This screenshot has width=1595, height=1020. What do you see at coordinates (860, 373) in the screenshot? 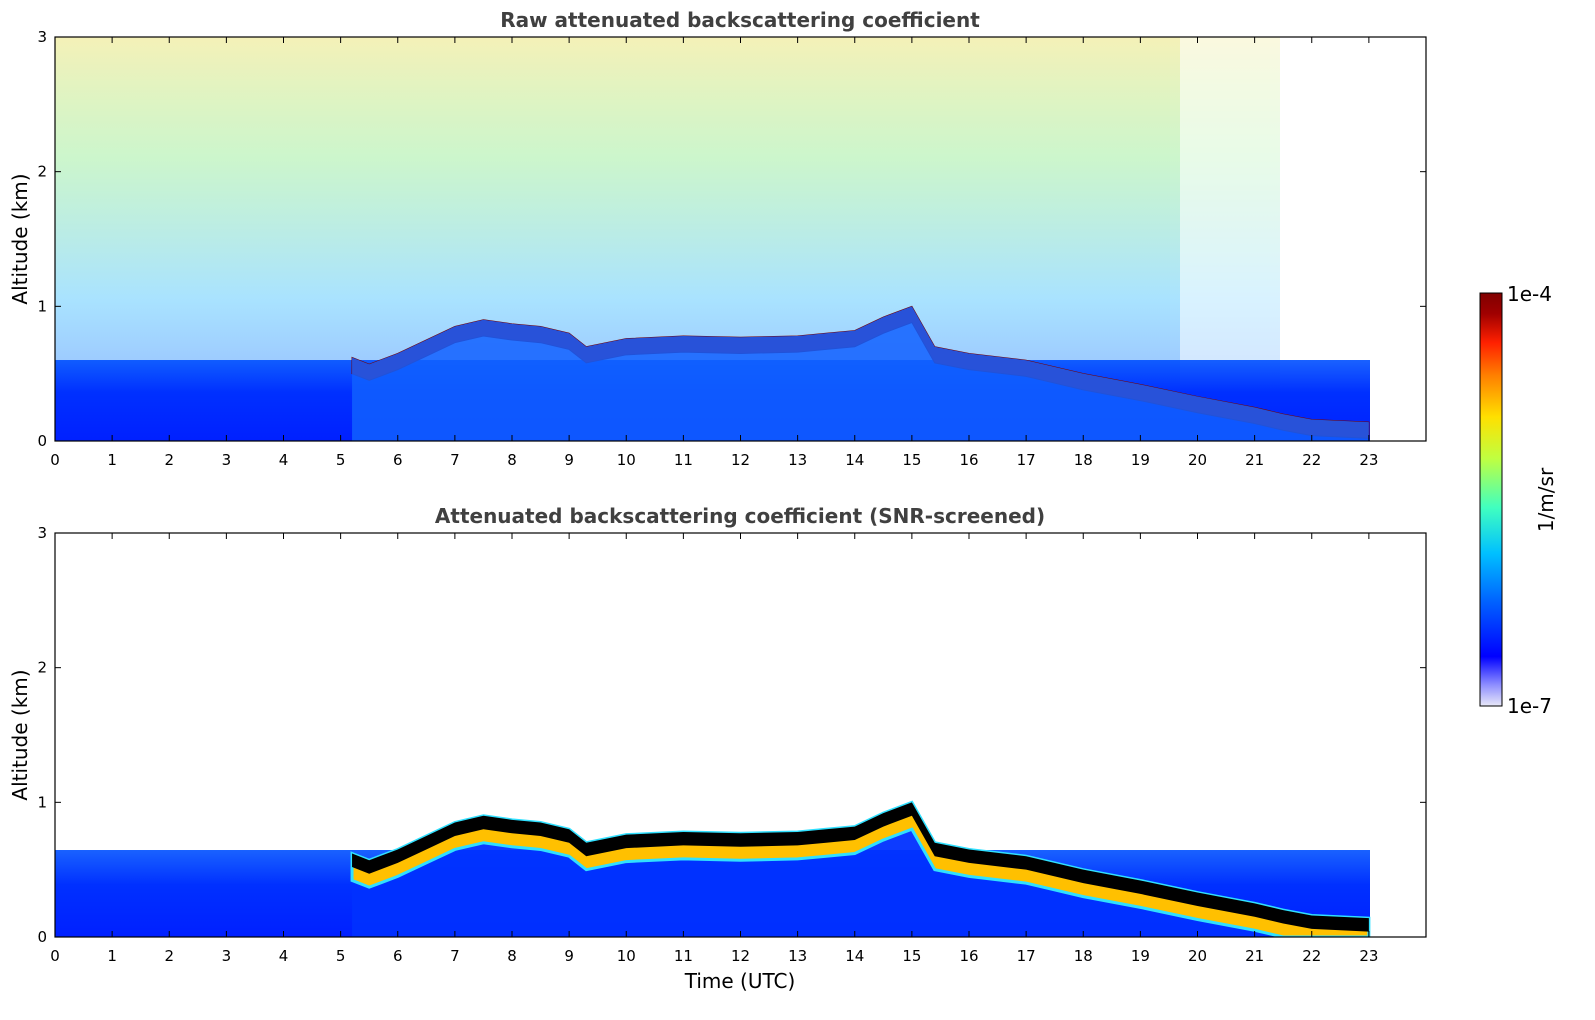
I see `top-below-layer-fill` at bounding box center [860, 373].